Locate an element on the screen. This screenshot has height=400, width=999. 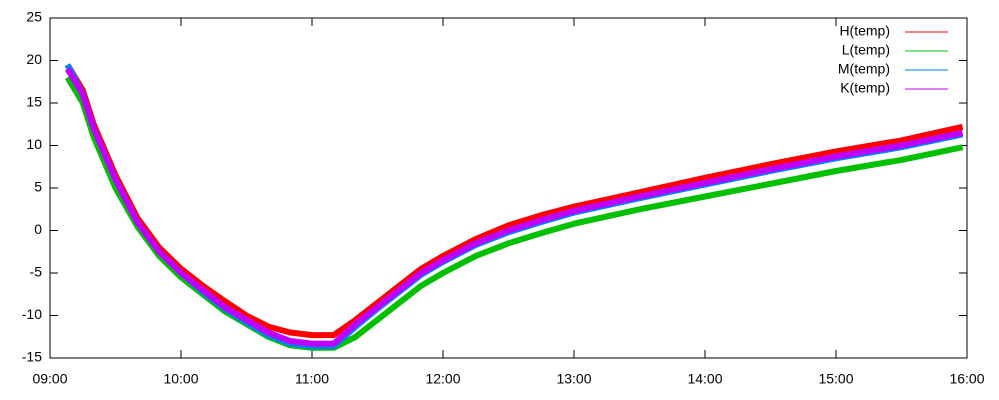
y-tick-label: 25 is located at coordinates (34, 17).